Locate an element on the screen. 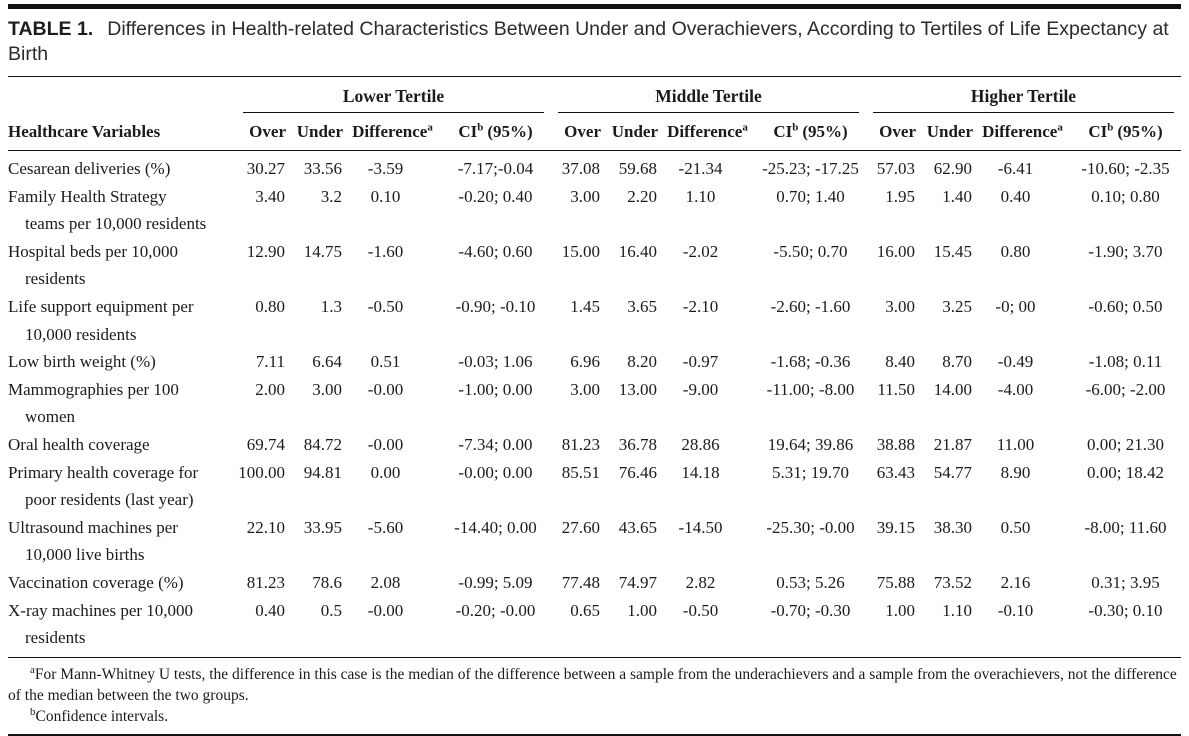  cell-middle-difference: -0.50 is located at coordinates (700, 610).